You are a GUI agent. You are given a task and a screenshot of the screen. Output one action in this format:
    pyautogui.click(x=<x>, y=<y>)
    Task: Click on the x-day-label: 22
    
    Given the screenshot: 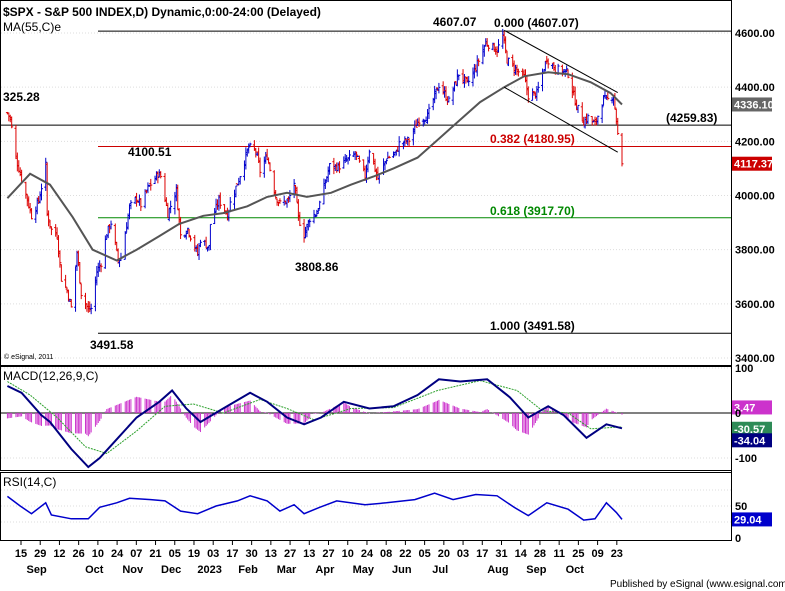 What is the action you would take?
    pyautogui.click(x=405, y=554)
    